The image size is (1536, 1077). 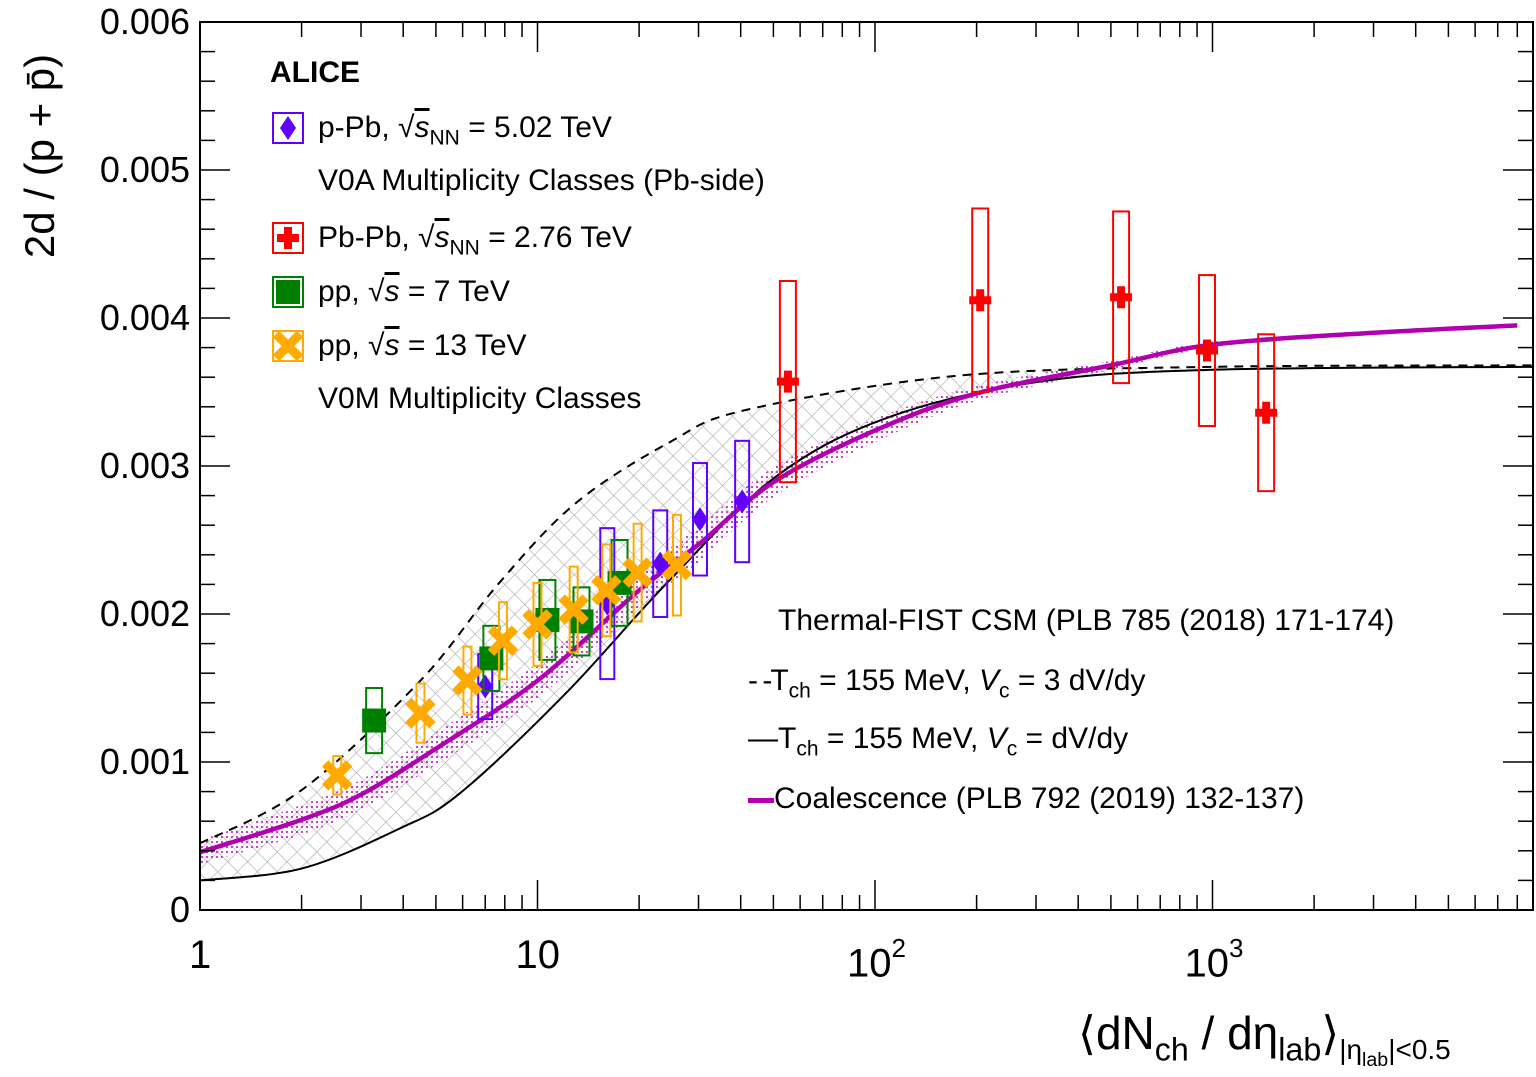 I want to click on series-pb-pb, so click(x=1027, y=350).